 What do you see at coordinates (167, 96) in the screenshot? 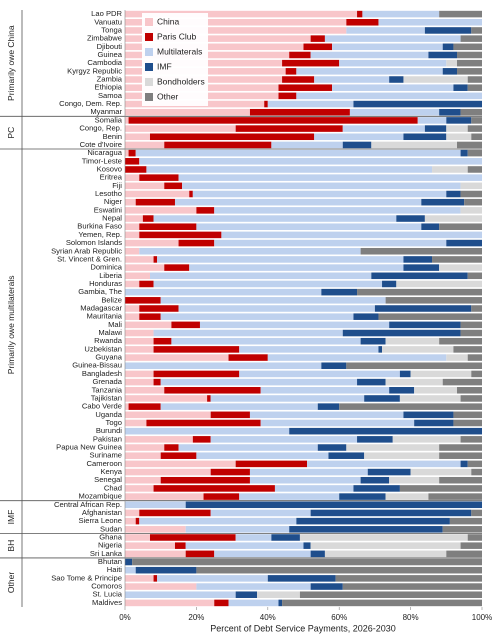
I see `legend-label: Other` at bounding box center [167, 96].